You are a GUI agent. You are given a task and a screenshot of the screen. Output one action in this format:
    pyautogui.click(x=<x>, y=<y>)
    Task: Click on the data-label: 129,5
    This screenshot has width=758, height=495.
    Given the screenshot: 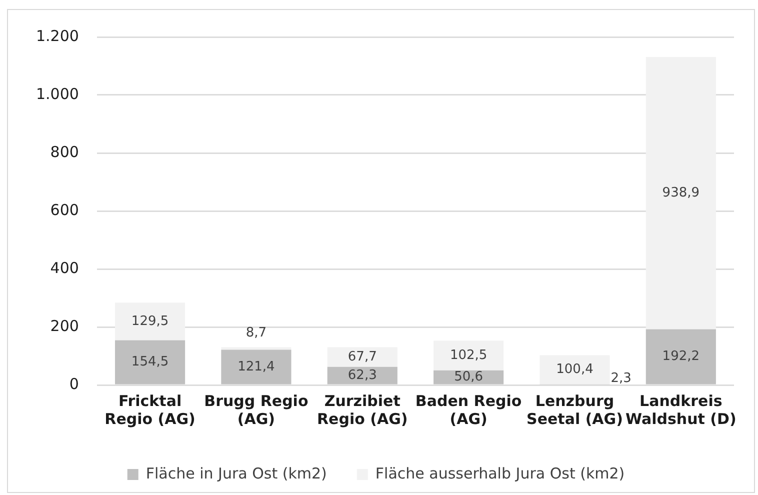 What is the action you would take?
    pyautogui.click(x=150, y=321)
    